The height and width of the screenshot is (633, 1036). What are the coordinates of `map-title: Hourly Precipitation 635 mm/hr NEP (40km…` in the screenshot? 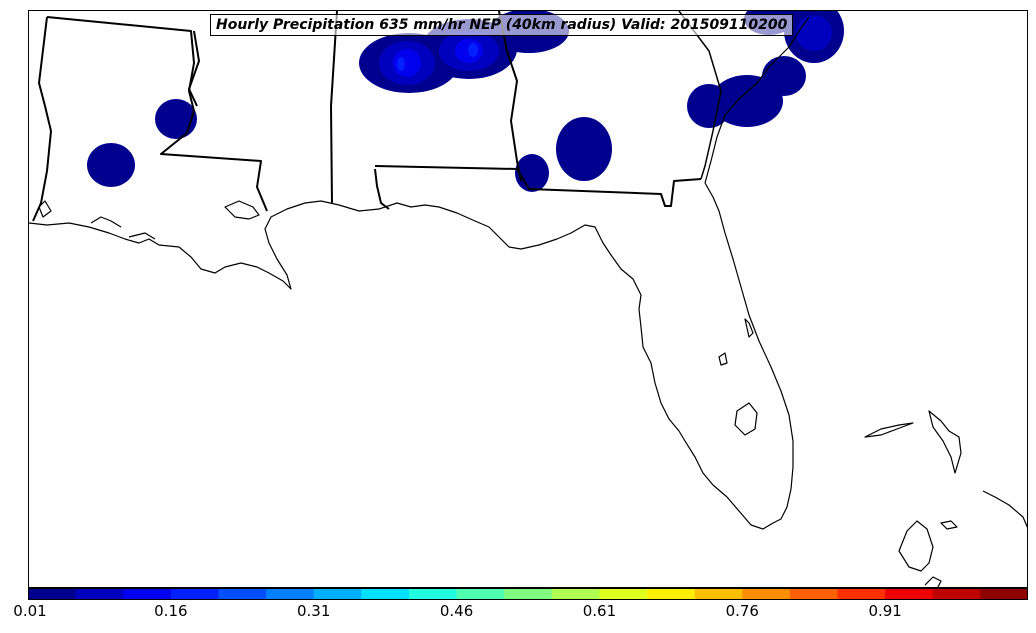 It's located at (502, 25).